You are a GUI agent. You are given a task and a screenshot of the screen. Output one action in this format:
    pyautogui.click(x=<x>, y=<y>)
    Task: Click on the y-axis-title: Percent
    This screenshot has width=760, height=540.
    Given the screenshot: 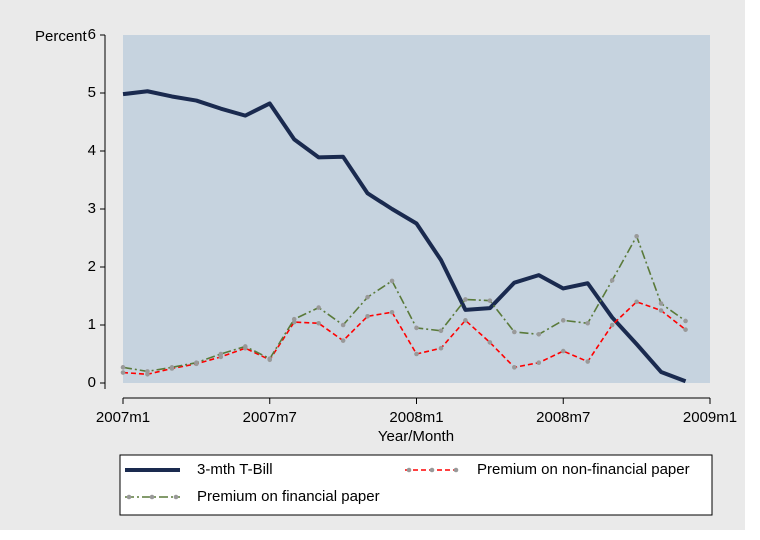 What is the action you would take?
    pyautogui.click(x=61, y=36)
    